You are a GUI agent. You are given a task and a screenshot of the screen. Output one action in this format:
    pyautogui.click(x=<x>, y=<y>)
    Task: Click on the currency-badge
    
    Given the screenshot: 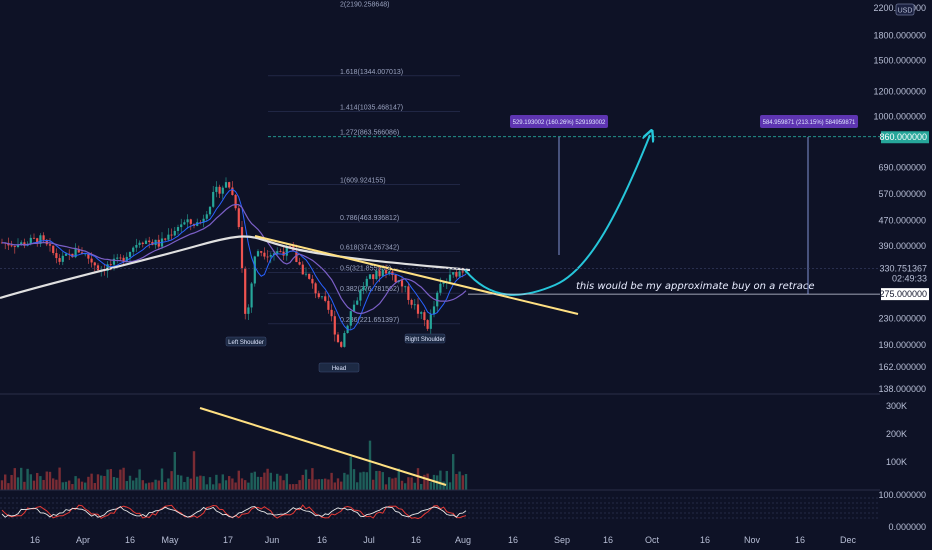 What is the action you would take?
    pyautogui.click(x=905, y=9)
    